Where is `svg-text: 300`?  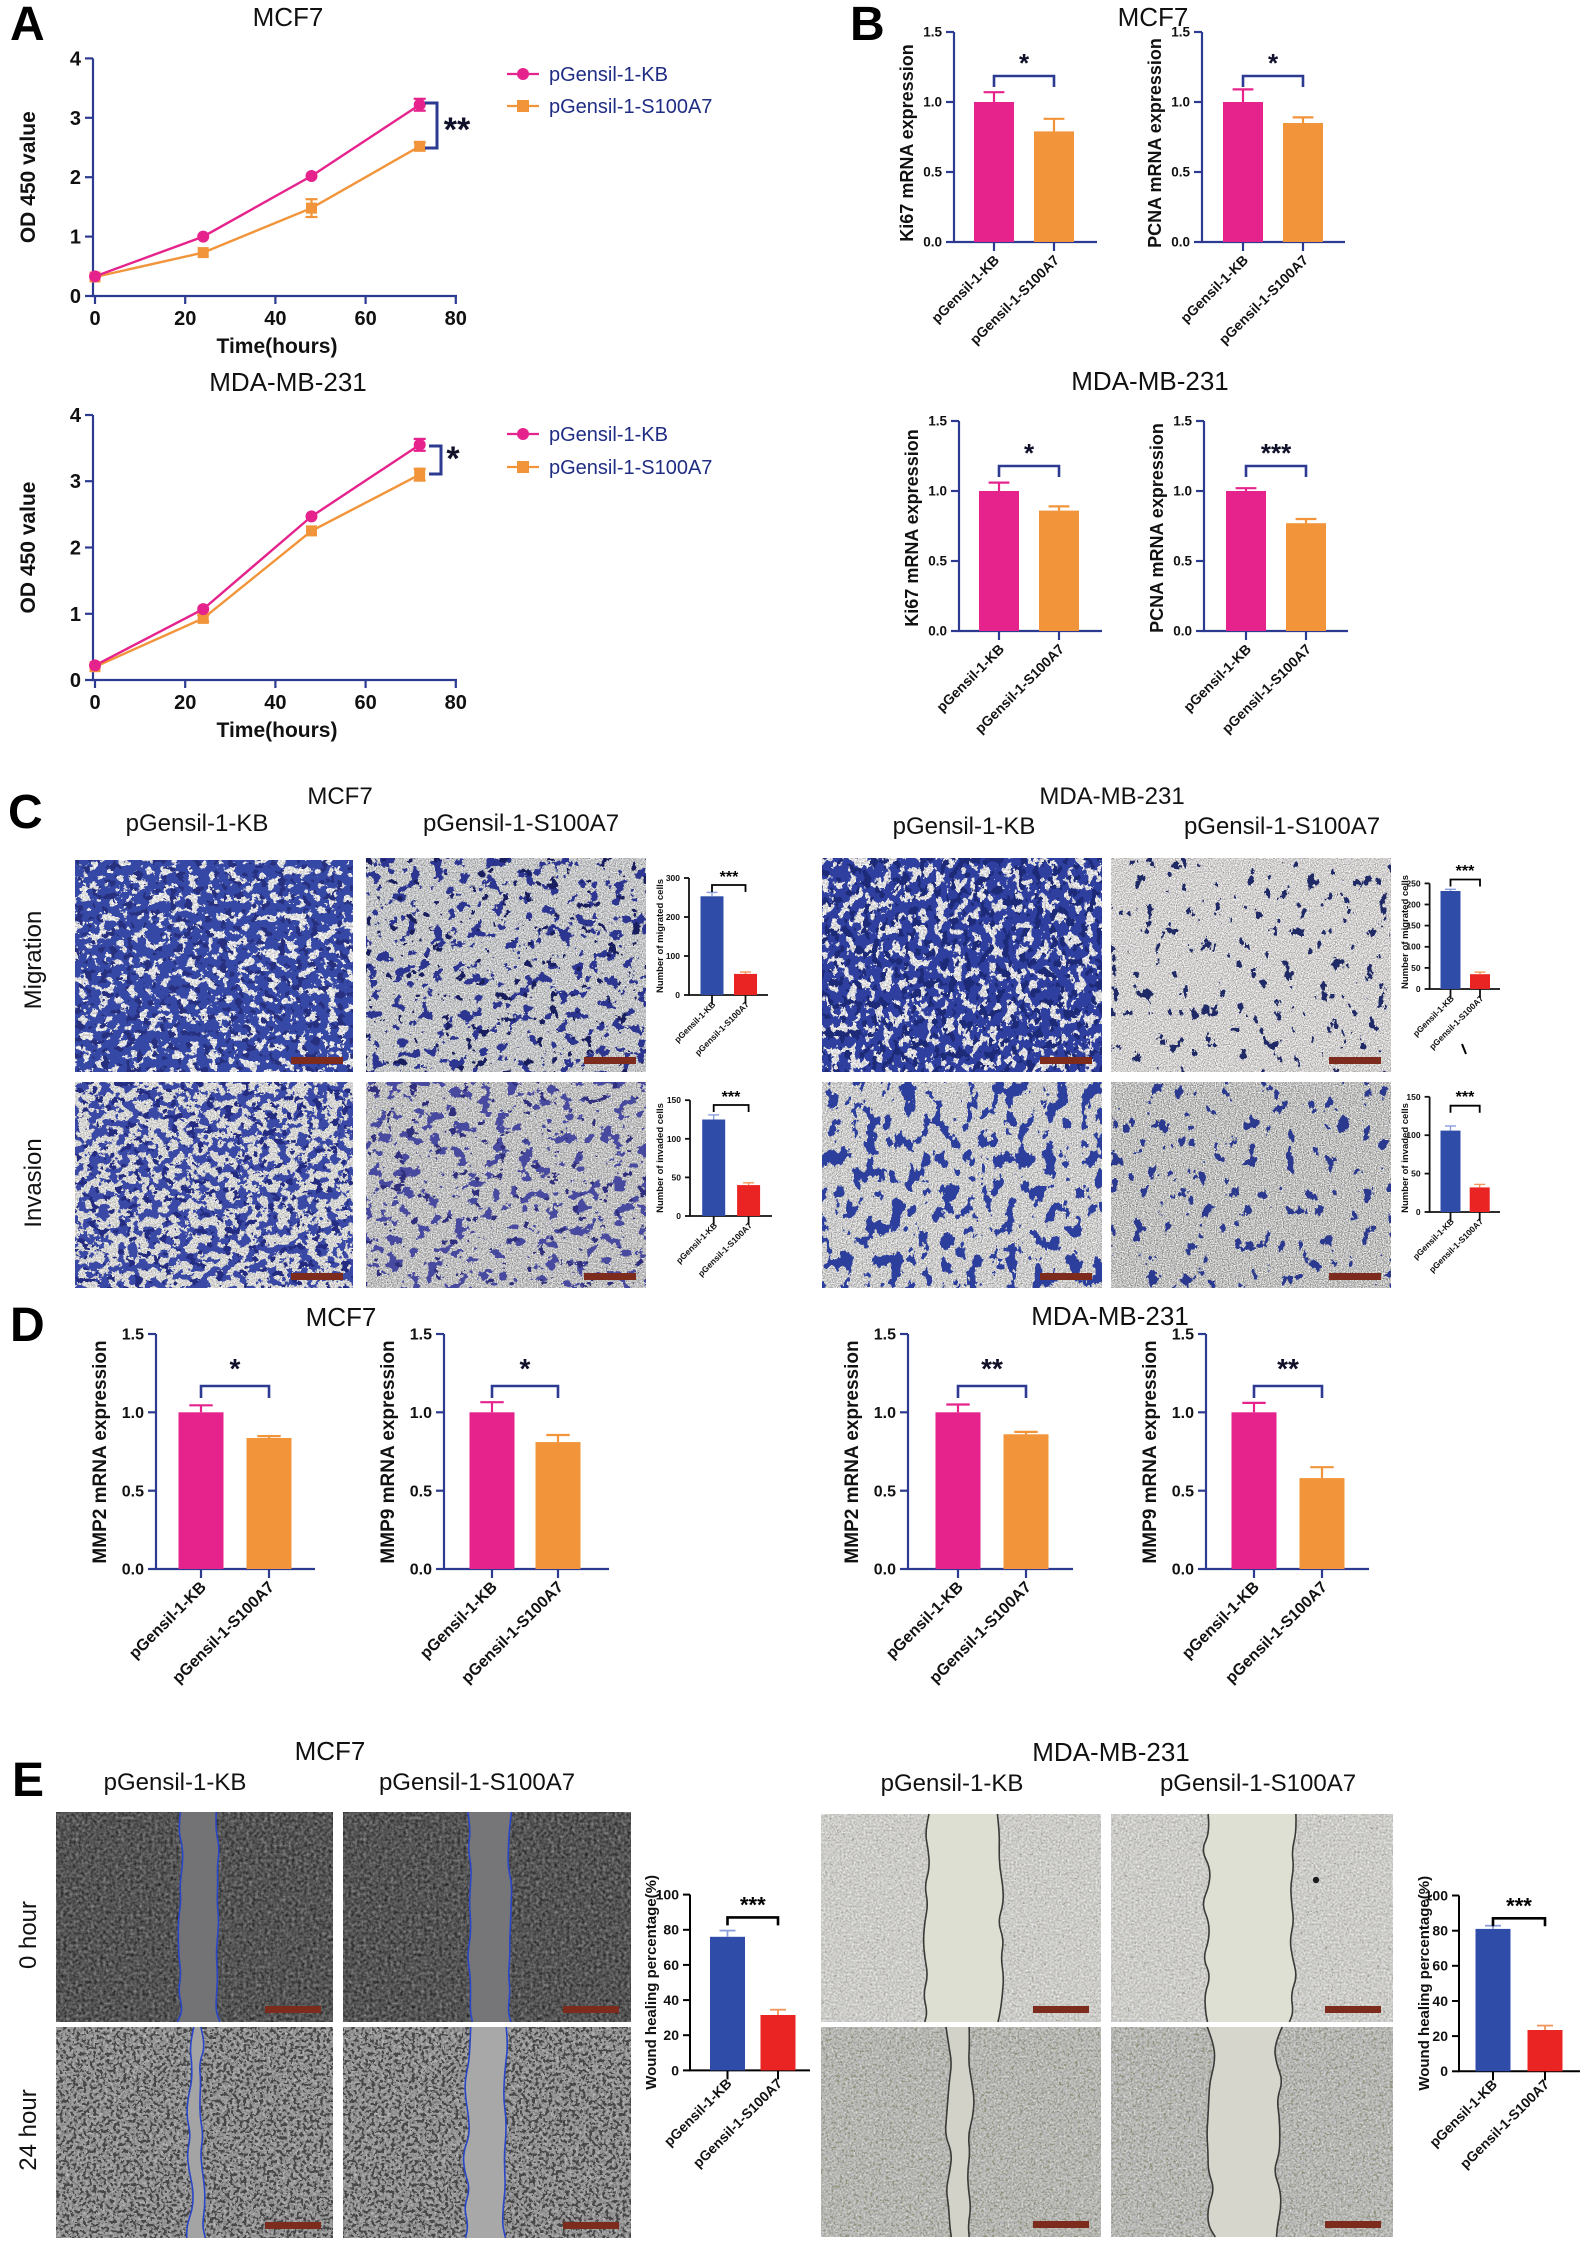
svg-text: 300 is located at coordinates (673, 878).